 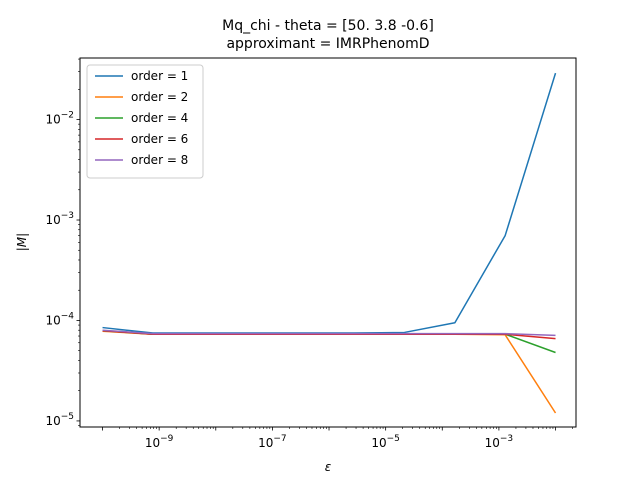 I want to click on x-tick-label: 10⁻³, so click(x=499, y=442).